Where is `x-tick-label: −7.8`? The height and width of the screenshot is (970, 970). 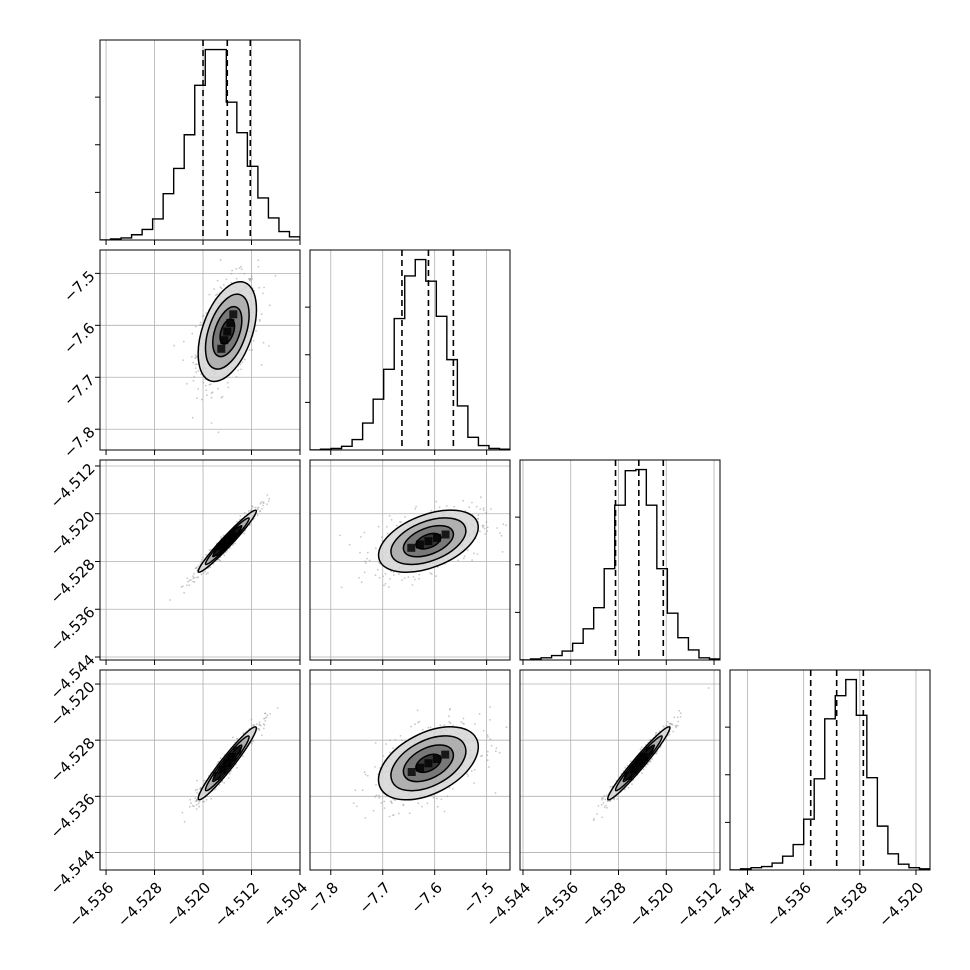 x-tick-label: −7.8 is located at coordinates (323, 898).